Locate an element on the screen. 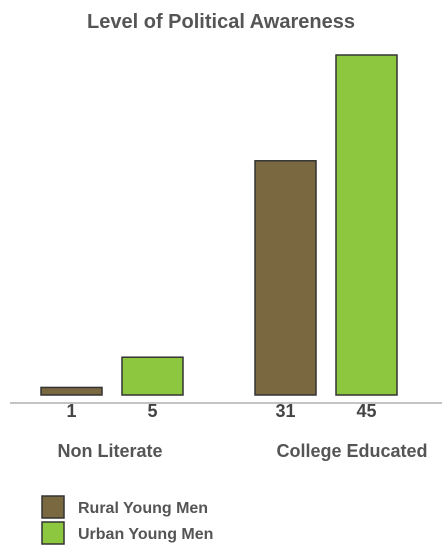  bar-urban-young-men-college-educated is located at coordinates (366, 225).